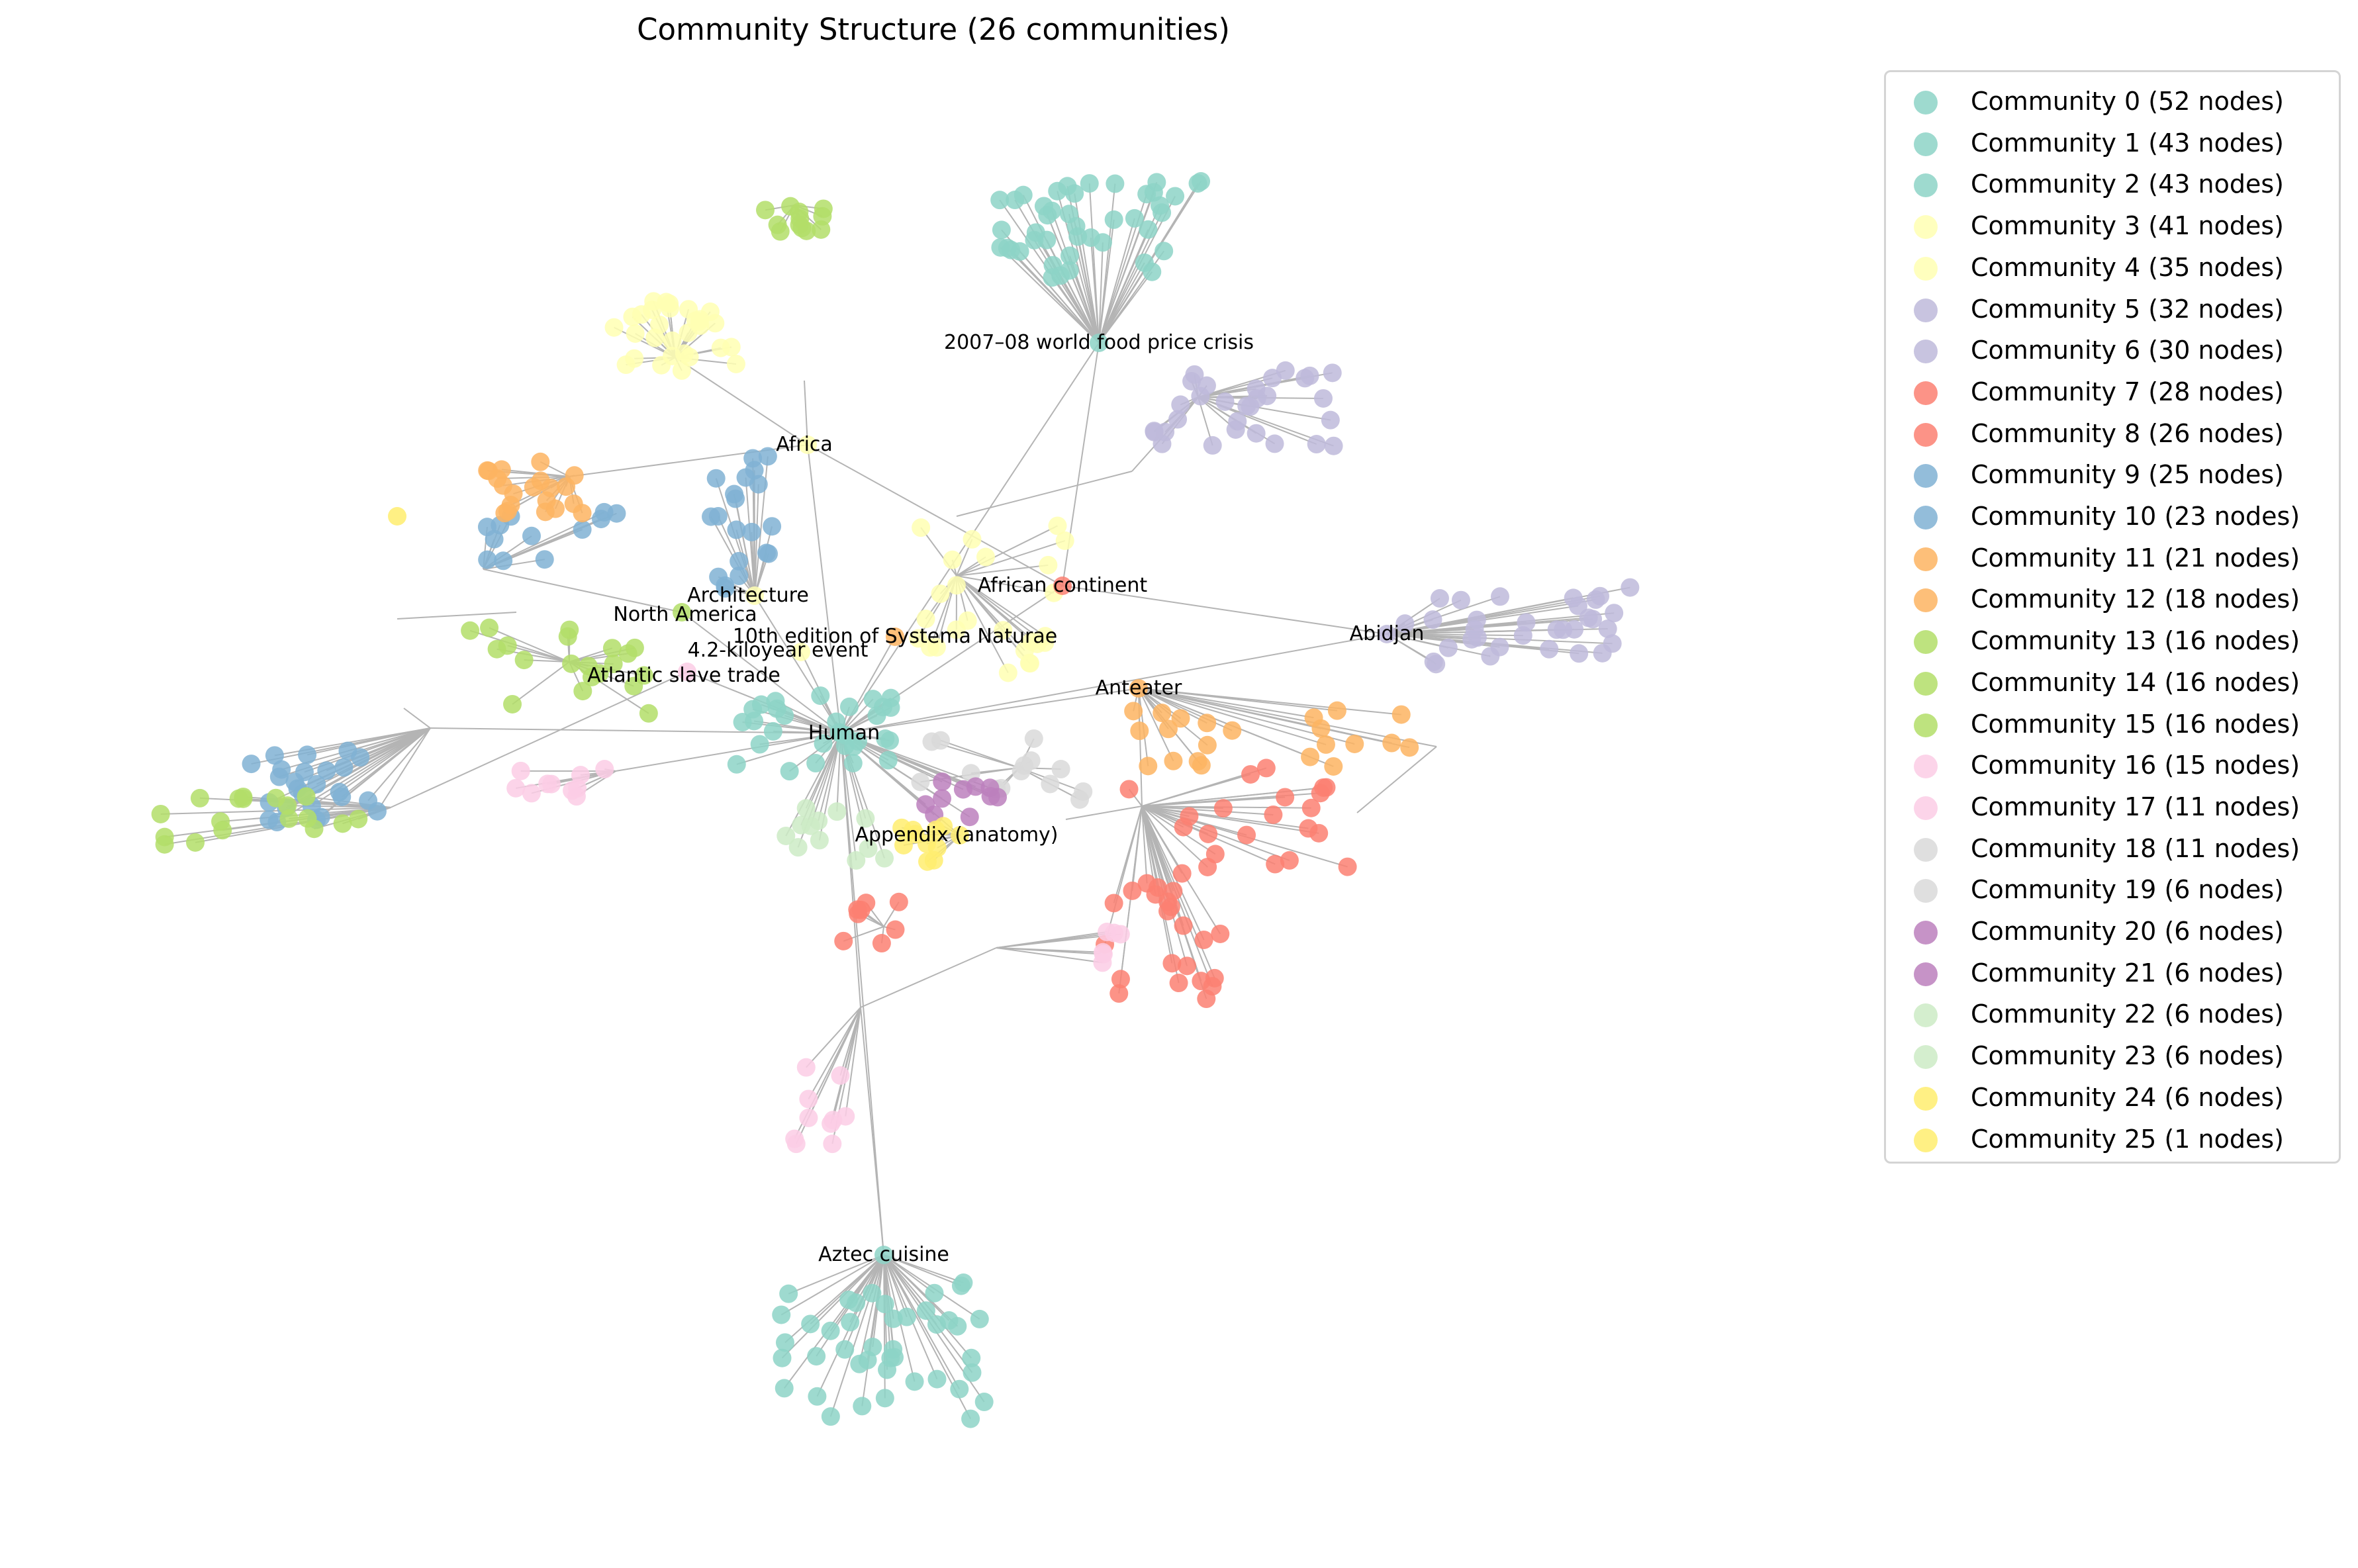 This screenshot has height=1568, width=2358. I want to click on legend-label: Community 9 (25 nodes), so click(2127, 475).